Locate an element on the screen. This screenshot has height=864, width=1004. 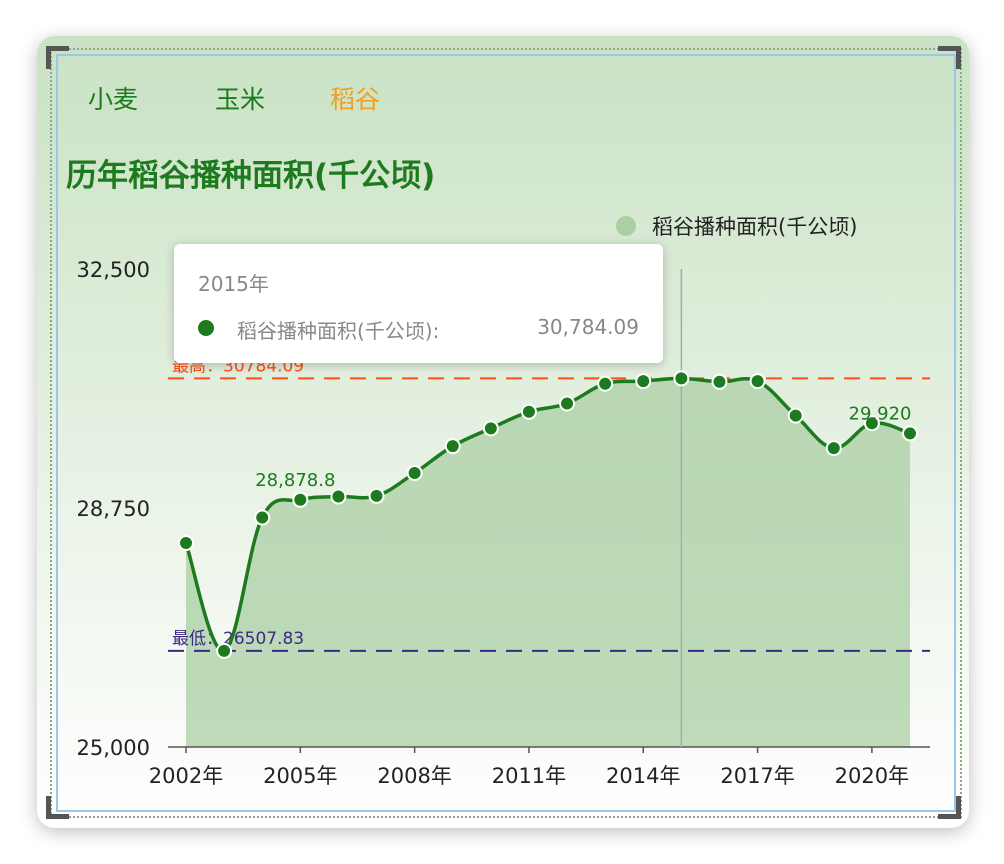
tab-wheat: 小麦 is located at coordinates (113, 99).